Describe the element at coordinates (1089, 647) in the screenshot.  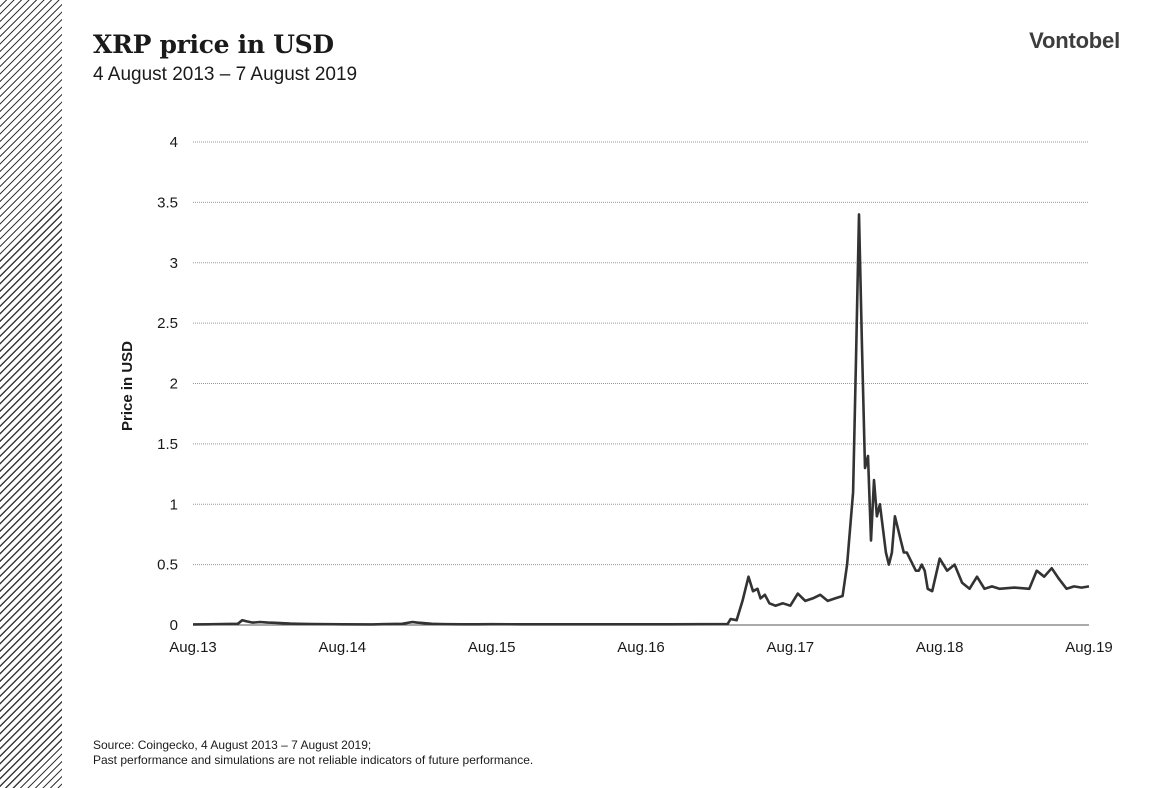
I see `x-tick-label: Aug.19` at that location.